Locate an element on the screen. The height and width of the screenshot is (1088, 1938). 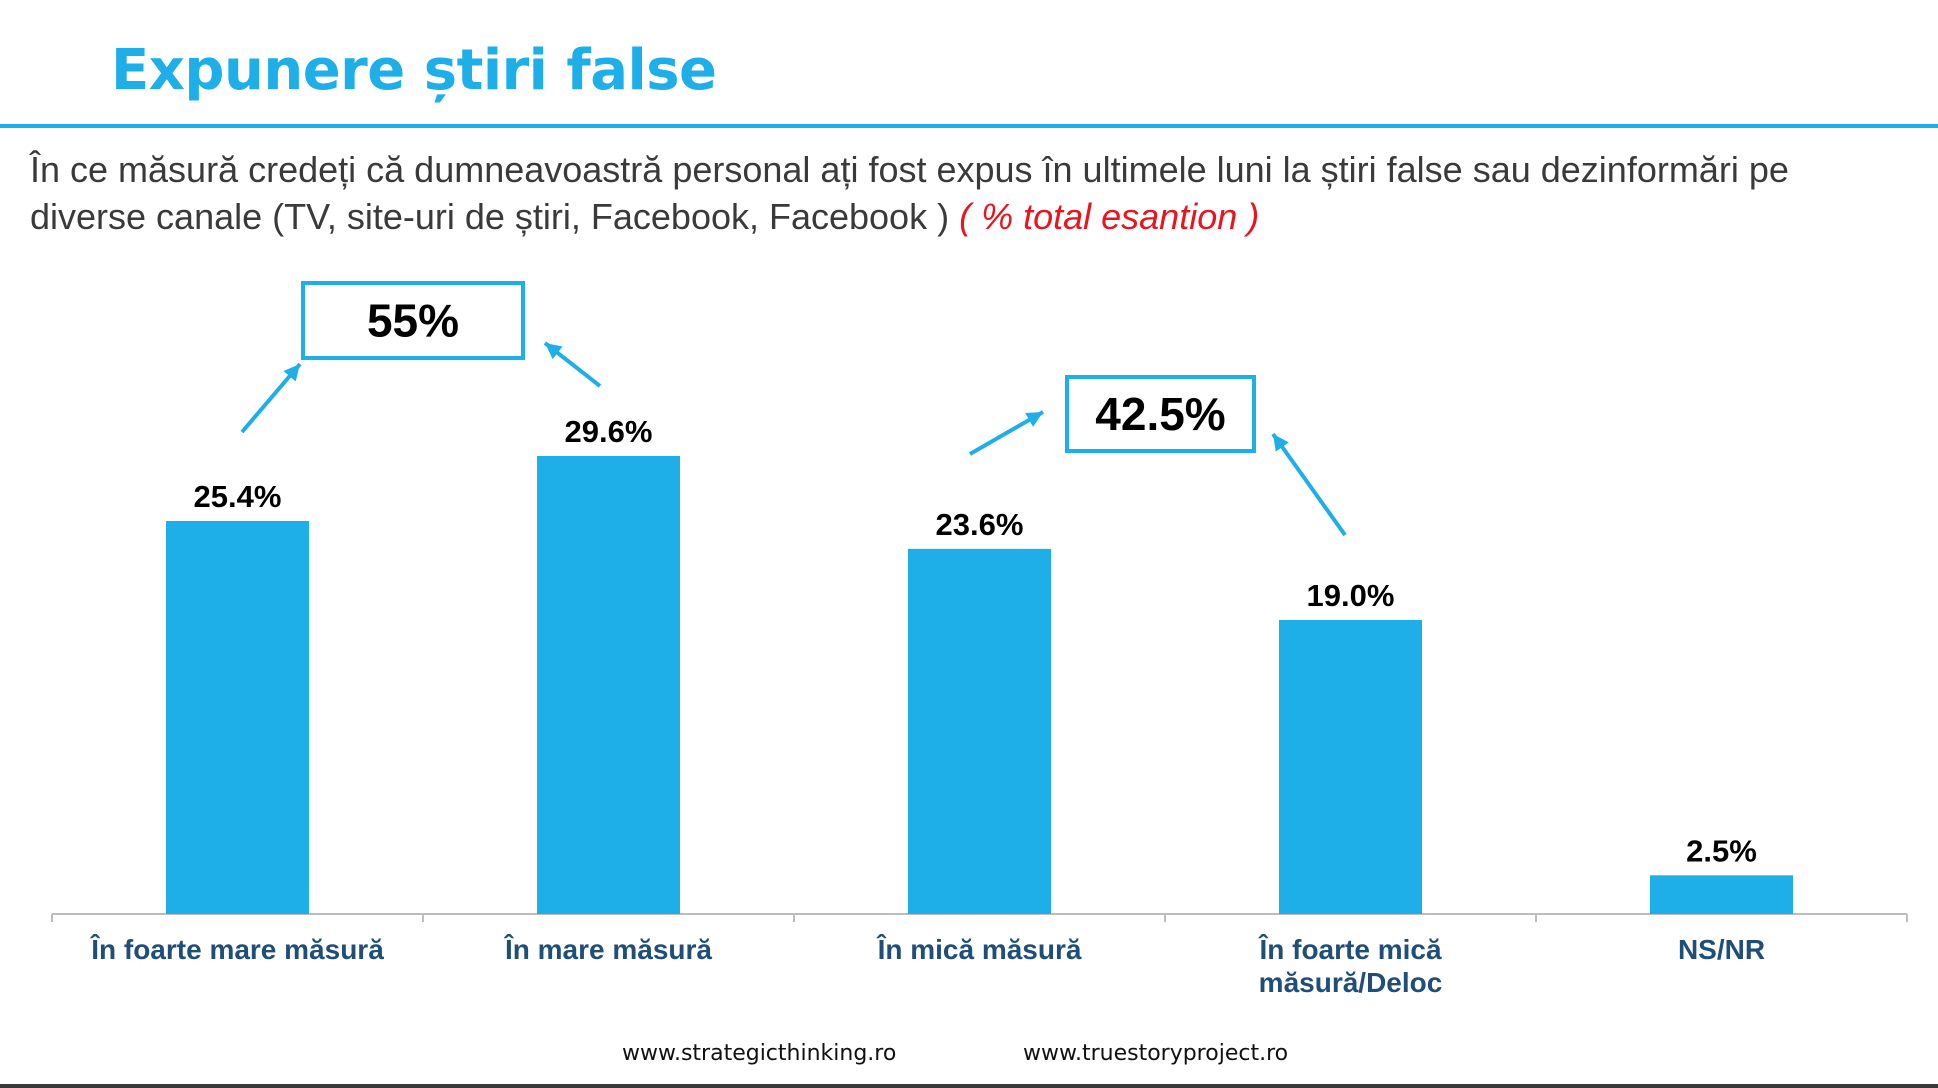
arrow-shaft is located at coordinates (1309, 484).